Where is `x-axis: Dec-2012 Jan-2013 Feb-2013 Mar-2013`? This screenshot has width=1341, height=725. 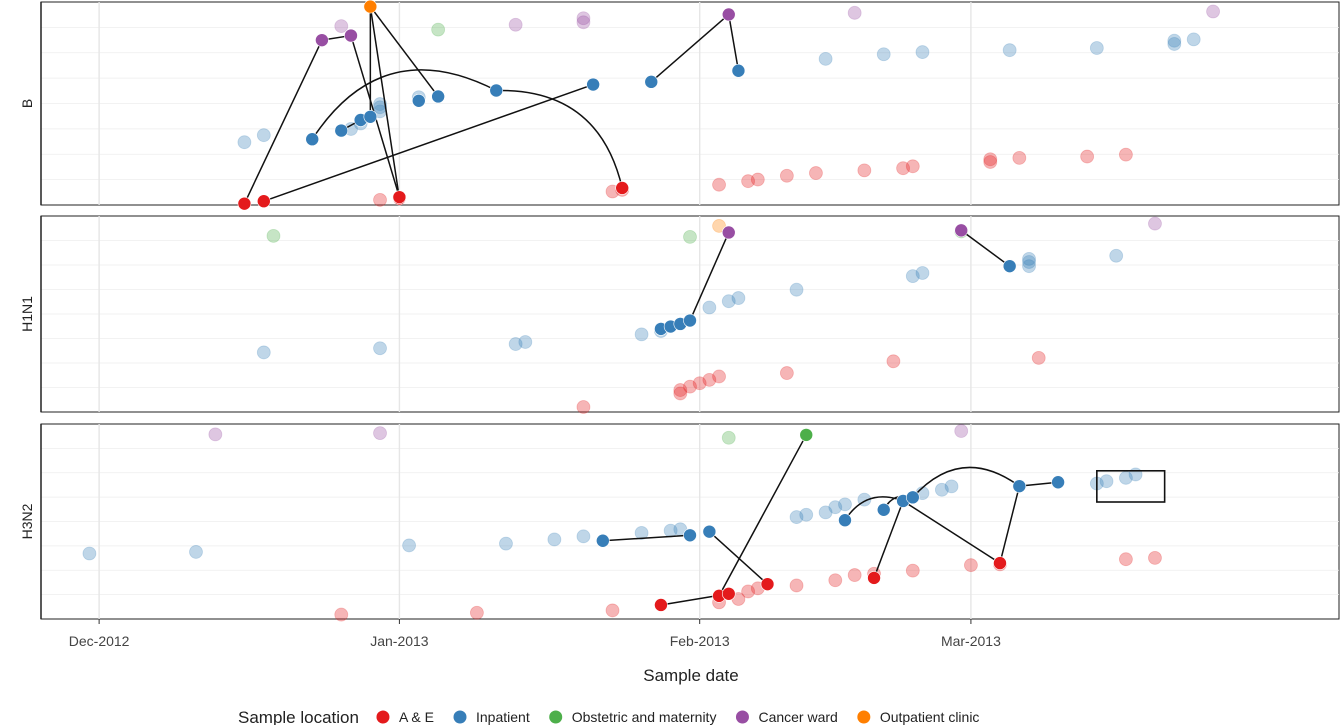
x-axis: Dec-2012 Jan-2013 Feb-2013 Mar-2013 is located at coordinates (535, 634).